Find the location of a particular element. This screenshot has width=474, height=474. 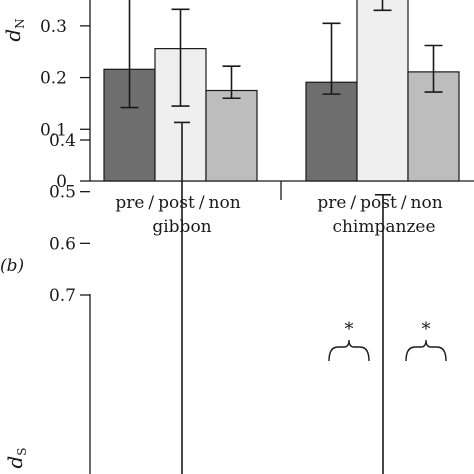

panel-b-y-ticks: 0.4 0.5 0.6 0.7 is located at coordinates (69, 218).